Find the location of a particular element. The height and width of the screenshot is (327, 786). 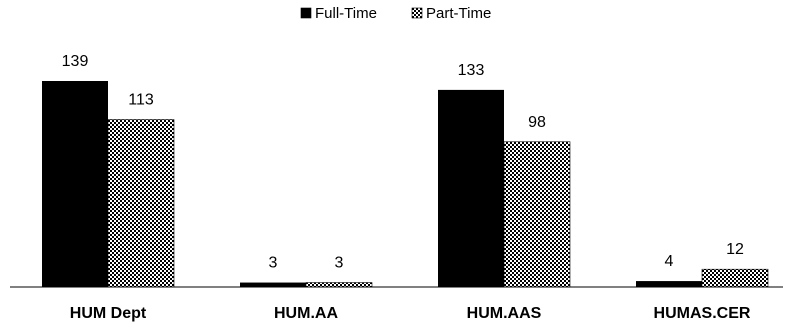

legend-swatch-part-time is located at coordinates (417, 13).